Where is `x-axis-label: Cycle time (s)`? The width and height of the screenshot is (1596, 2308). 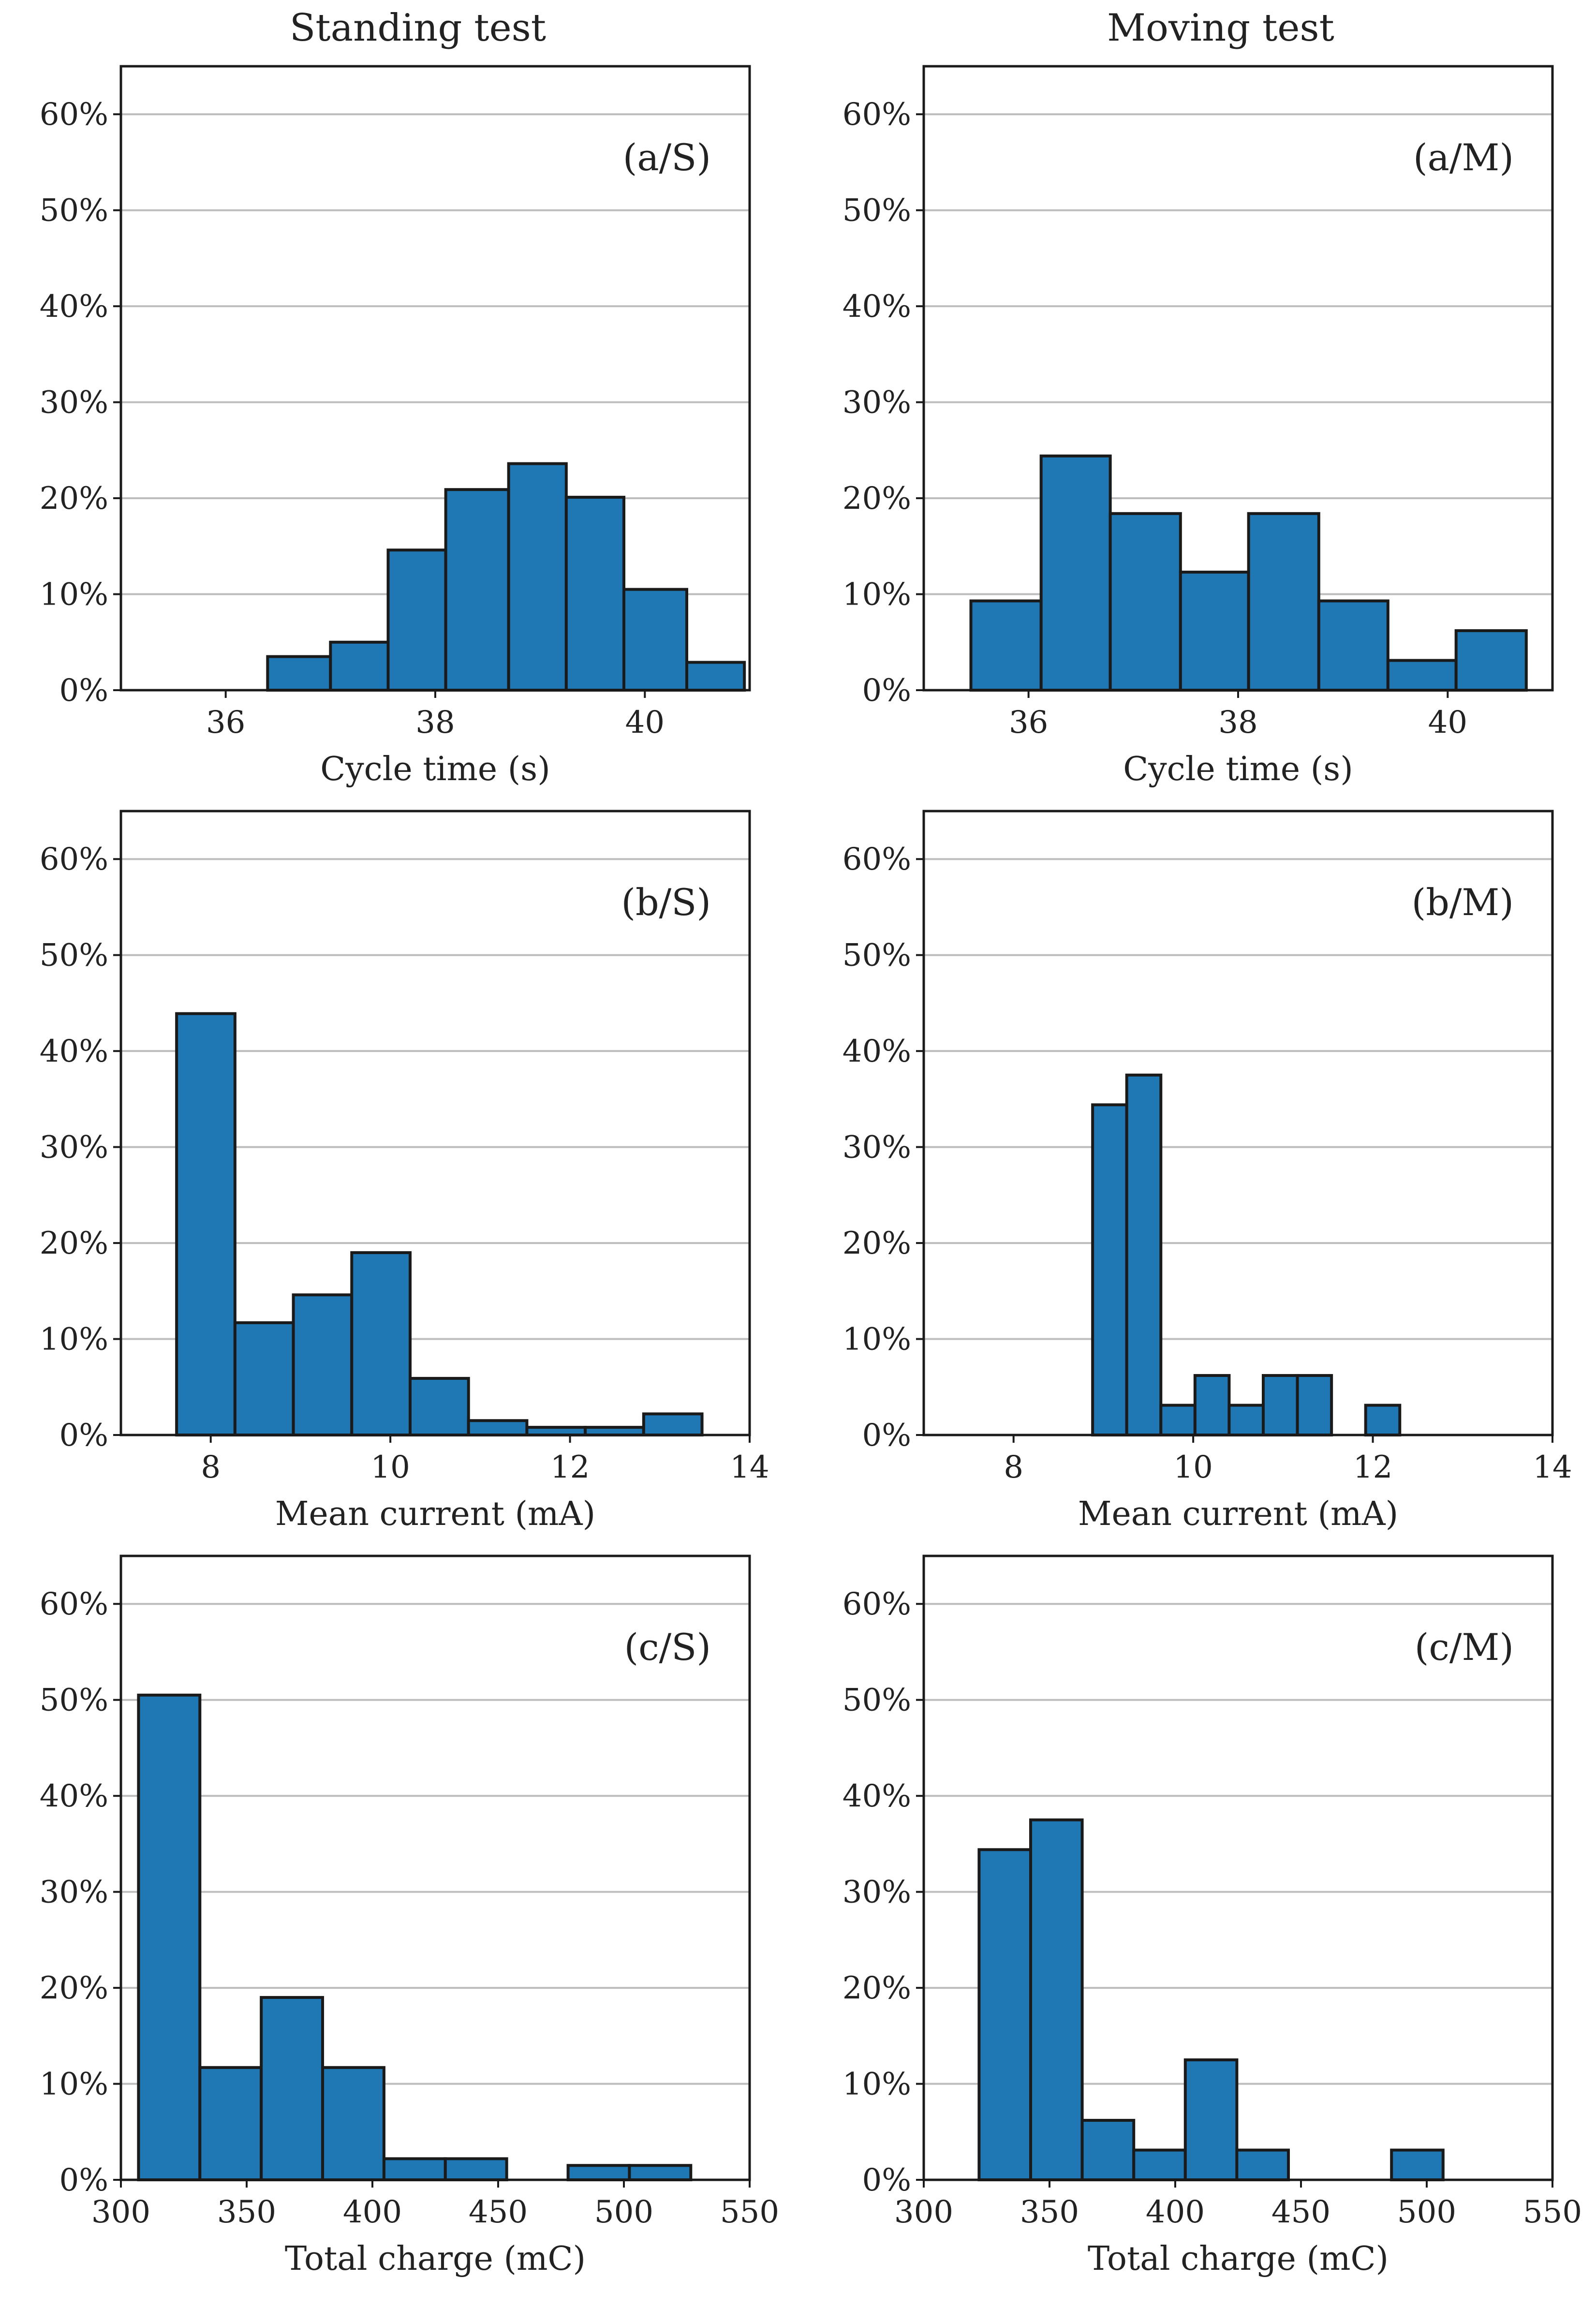 x-axis-label: Cycle time (s) is located at coordinates (435, 769).